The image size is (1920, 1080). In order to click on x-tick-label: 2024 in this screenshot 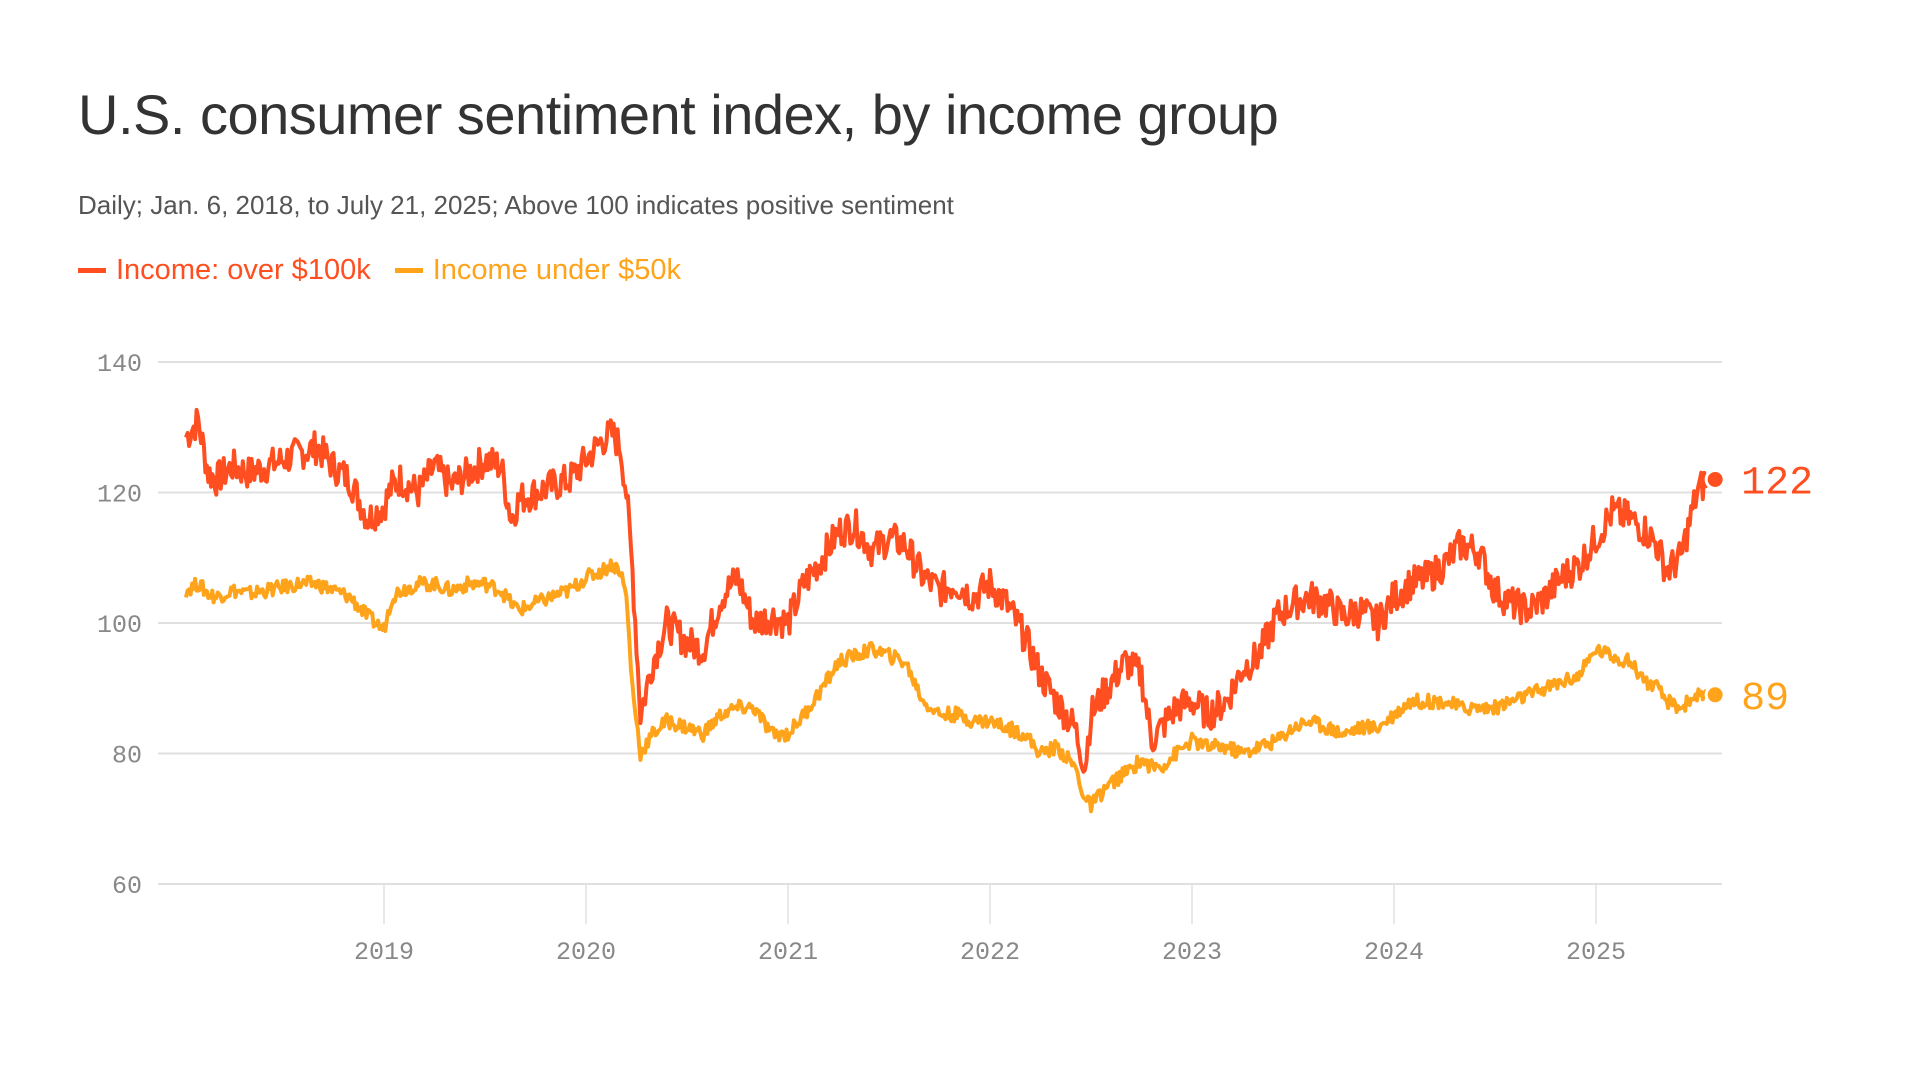, I will do `click(1394, 952)`.